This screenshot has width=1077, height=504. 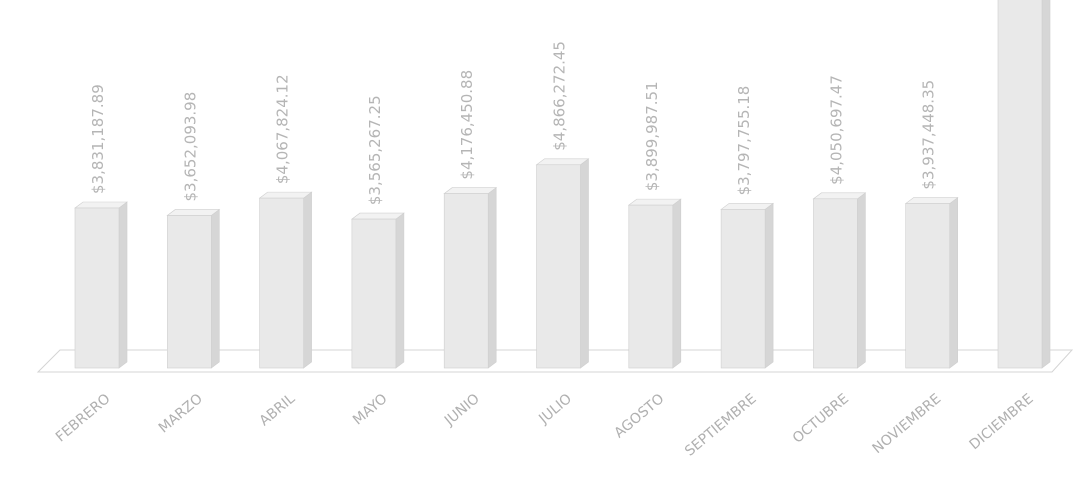 I want to click on category-label: SEPTIEMBRE, so click(x=721, y=425).